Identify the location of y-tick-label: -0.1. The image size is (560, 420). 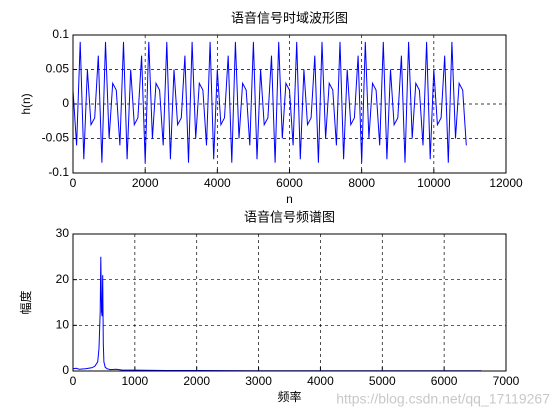
(58, 172).